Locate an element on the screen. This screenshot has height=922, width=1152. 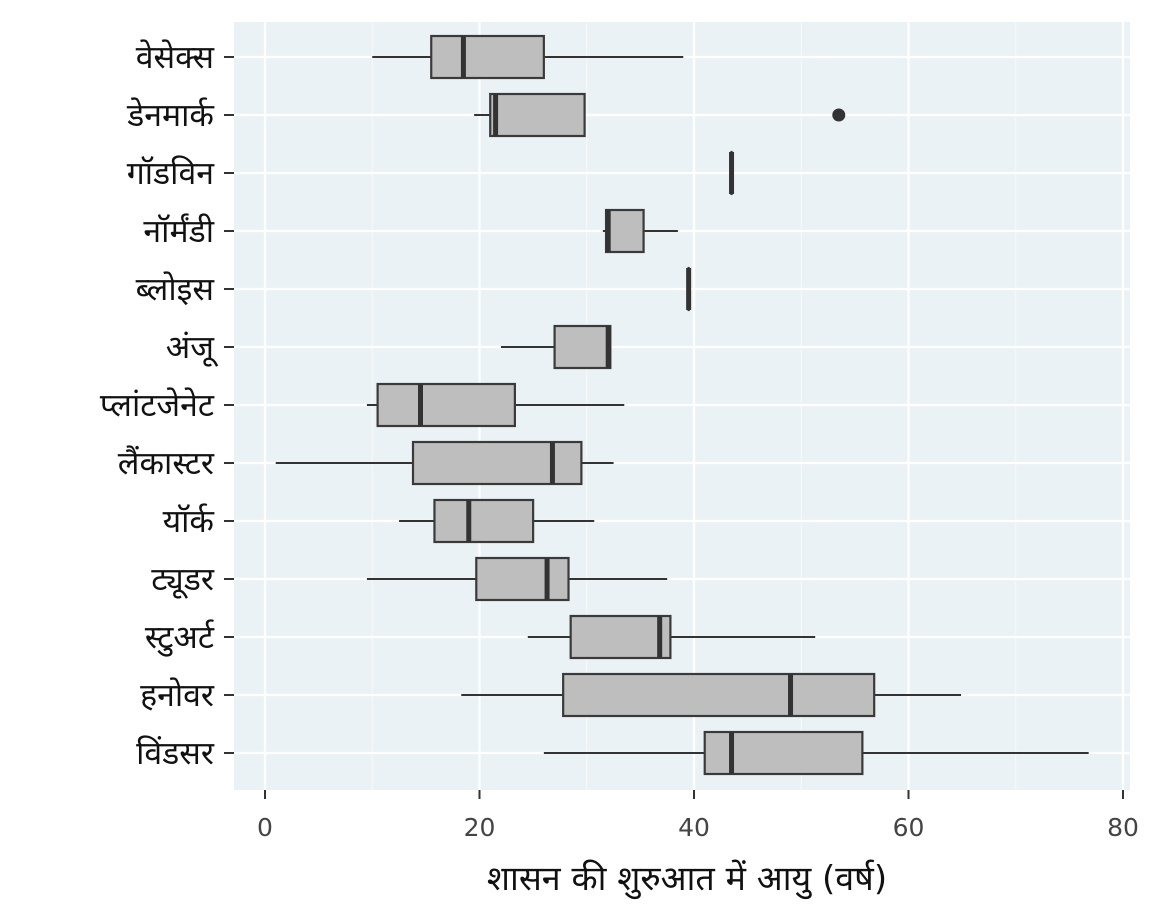
y-tick-label: ब्लोइस is located at coordinates (176, 289).